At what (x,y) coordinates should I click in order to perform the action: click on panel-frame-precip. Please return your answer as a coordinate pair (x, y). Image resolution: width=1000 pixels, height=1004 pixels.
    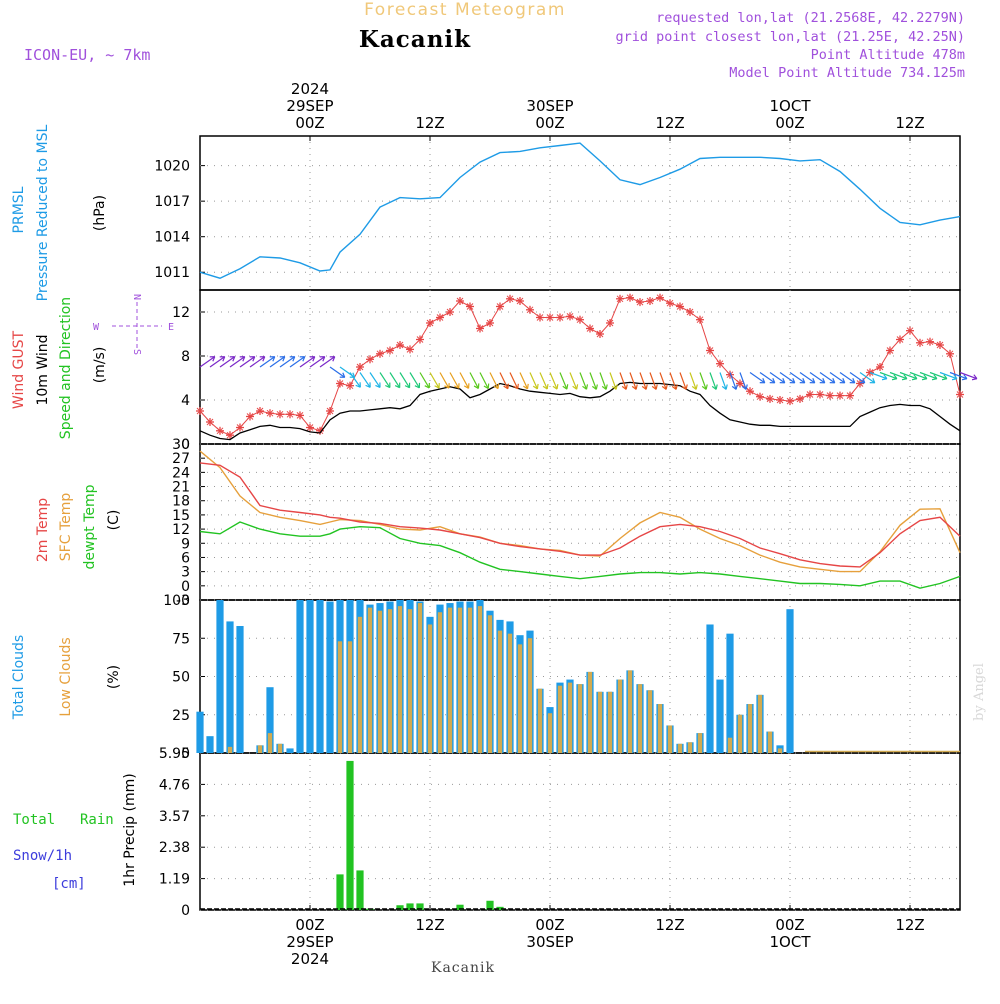
    Looking at the image, I should click on (580, 831).